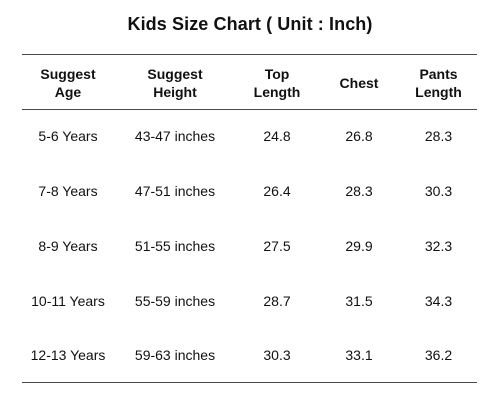 Image resolution: width=500 pixels, height=400 pixels. Describe the element at coordinates (438, 246) in the screenshot. I see `cell-pants-length: 32.3` at that location.